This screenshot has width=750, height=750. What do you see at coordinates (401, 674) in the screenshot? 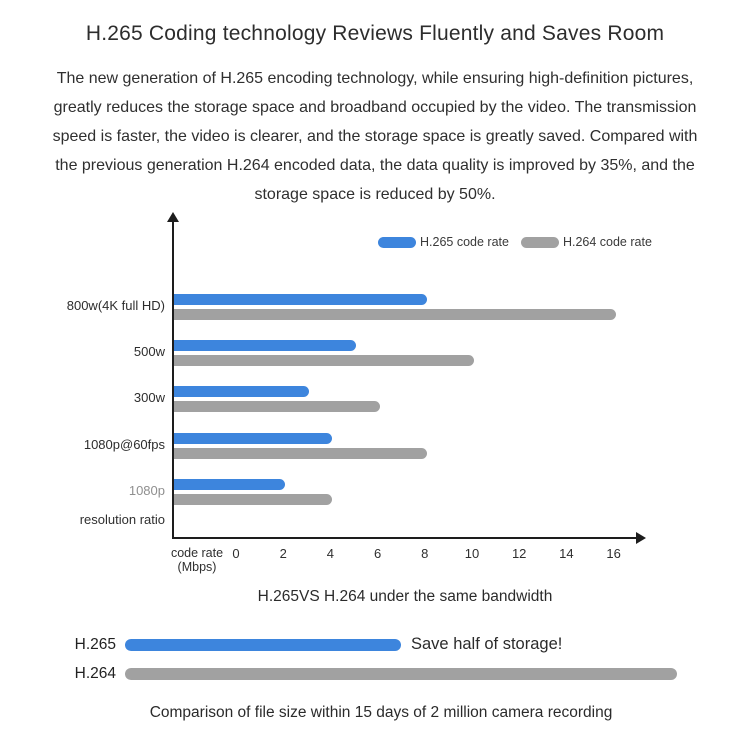
I see `storage-bar-h264` at bounding box center [401, 674].